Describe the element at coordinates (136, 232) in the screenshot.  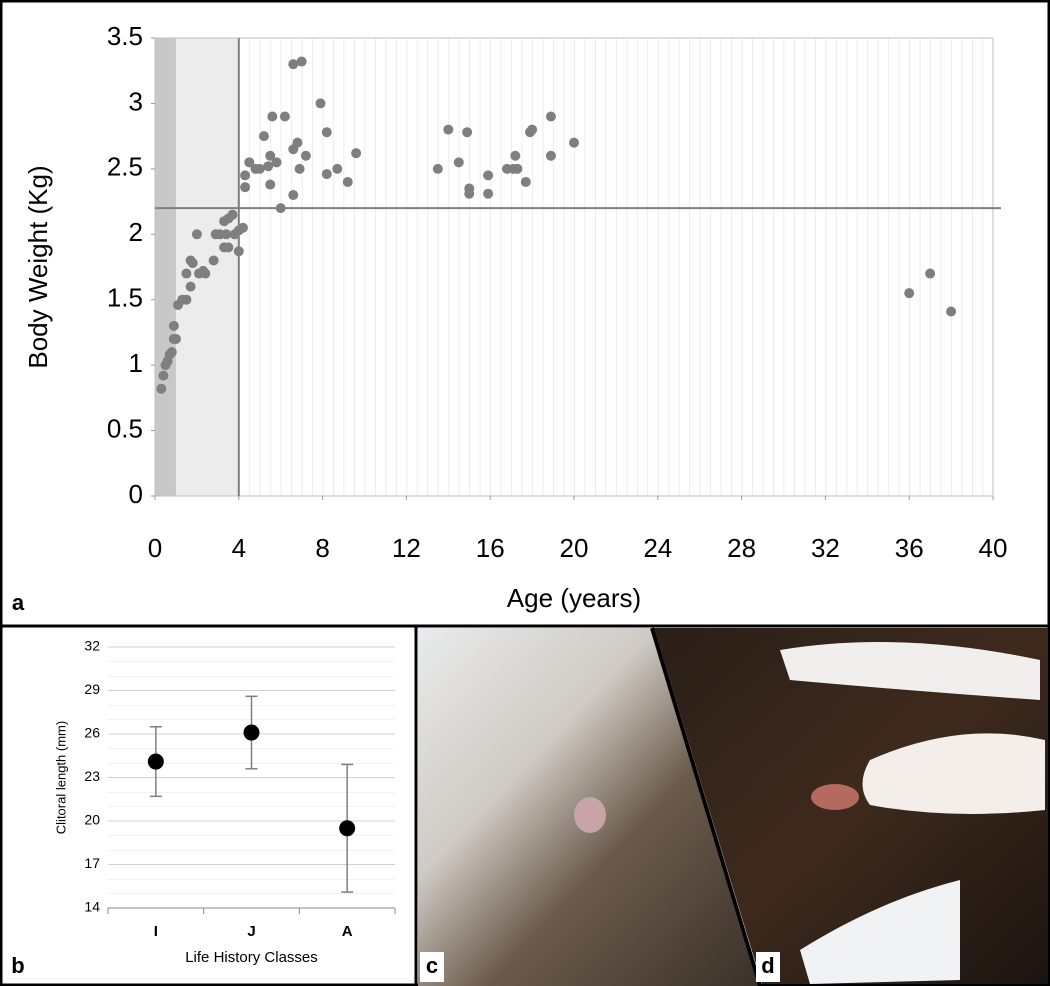
I see `y-tick-label: 2` at that location.